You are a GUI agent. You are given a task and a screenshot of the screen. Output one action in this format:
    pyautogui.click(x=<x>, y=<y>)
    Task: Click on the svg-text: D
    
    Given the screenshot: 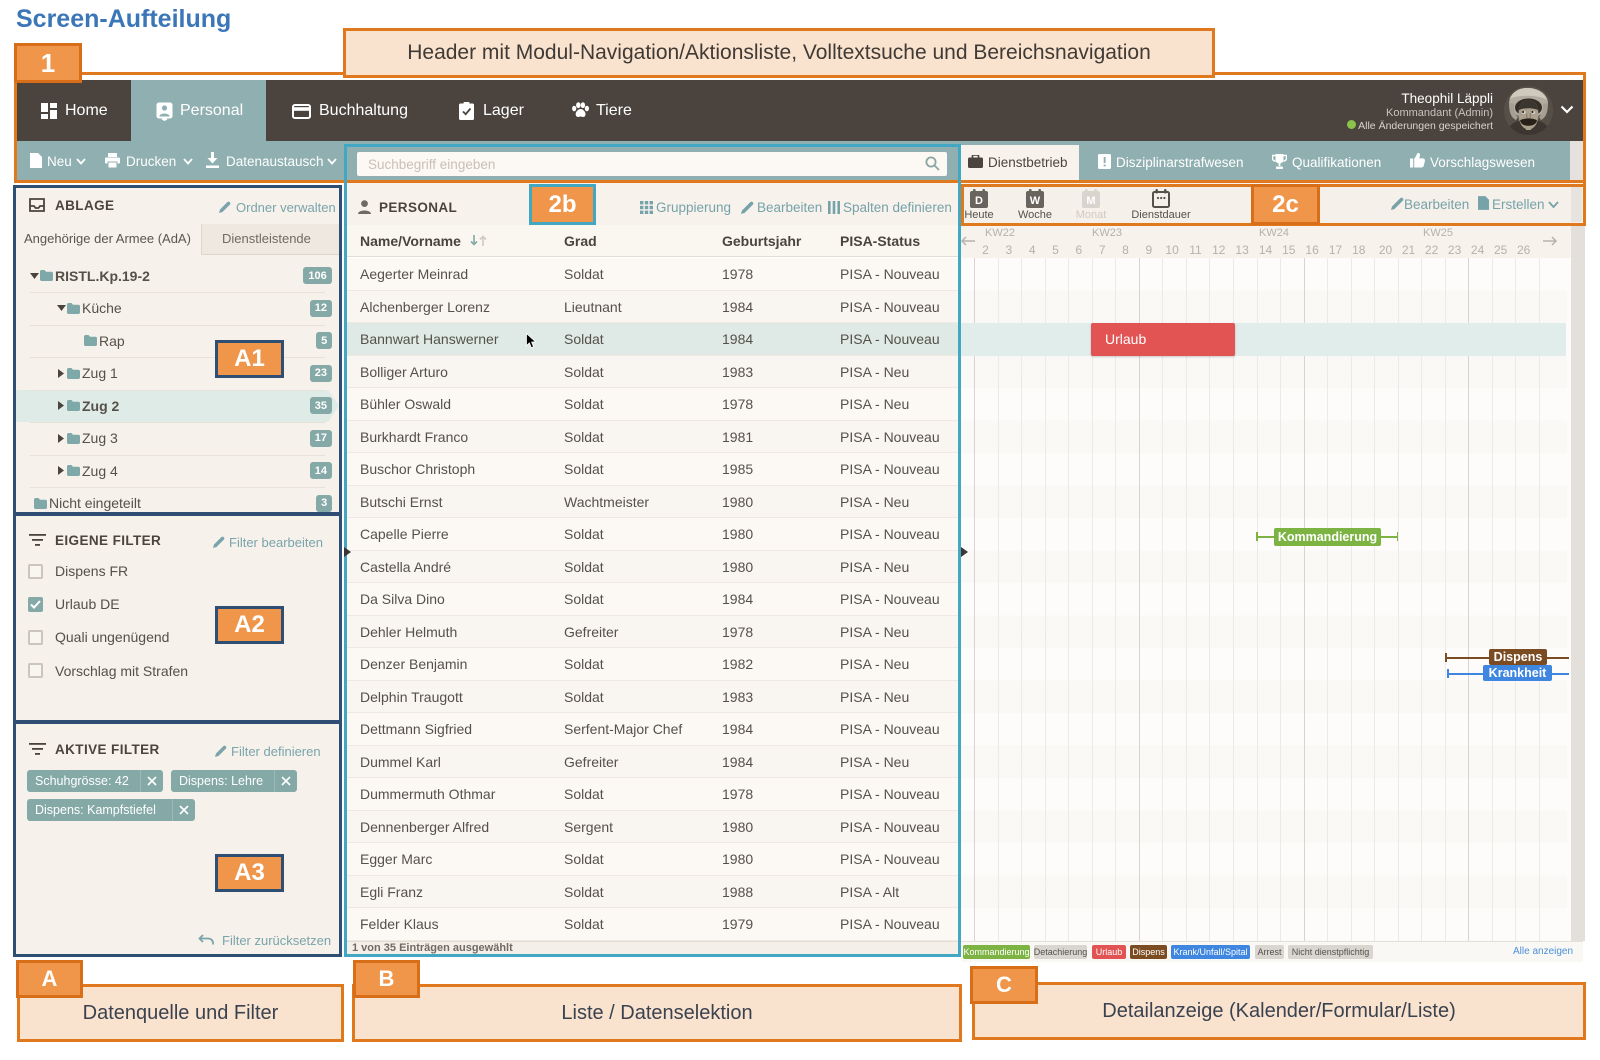 What is the action you would take?
    pyautogui.click(x=979, y=201)
    